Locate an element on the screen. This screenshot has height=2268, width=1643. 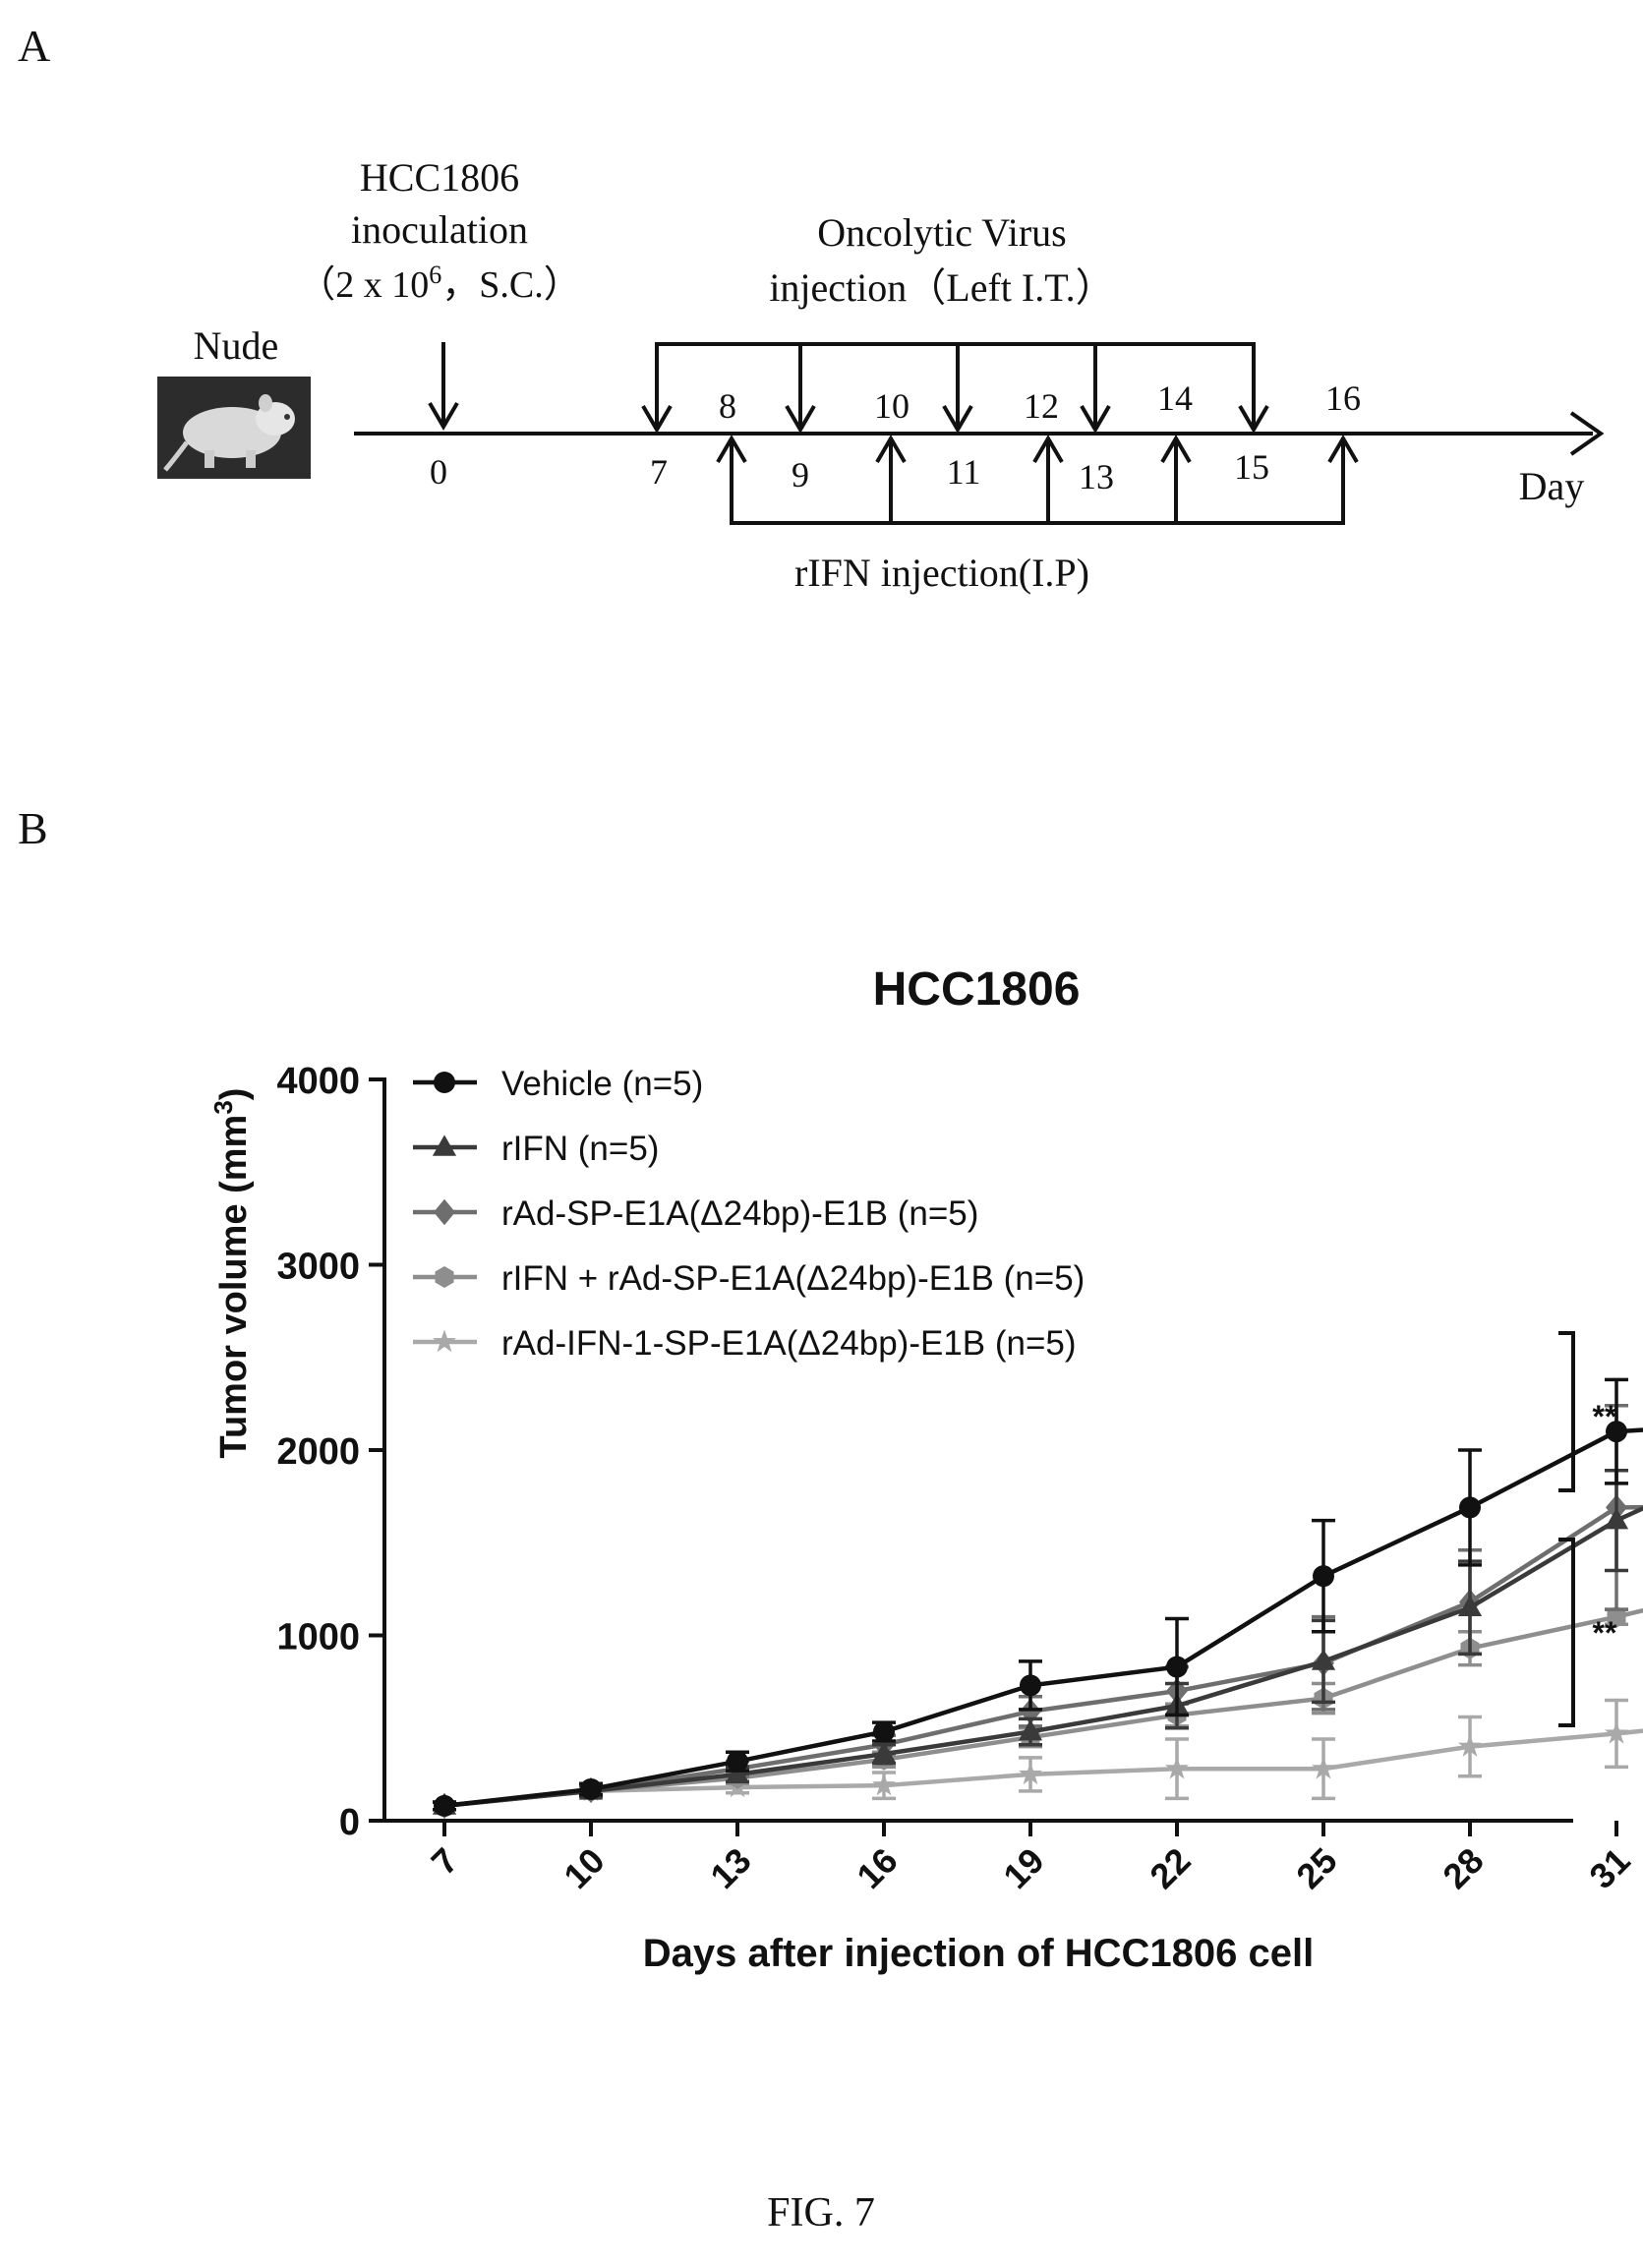
chart-title: HCC1806 is located at coordinates (977, 989).